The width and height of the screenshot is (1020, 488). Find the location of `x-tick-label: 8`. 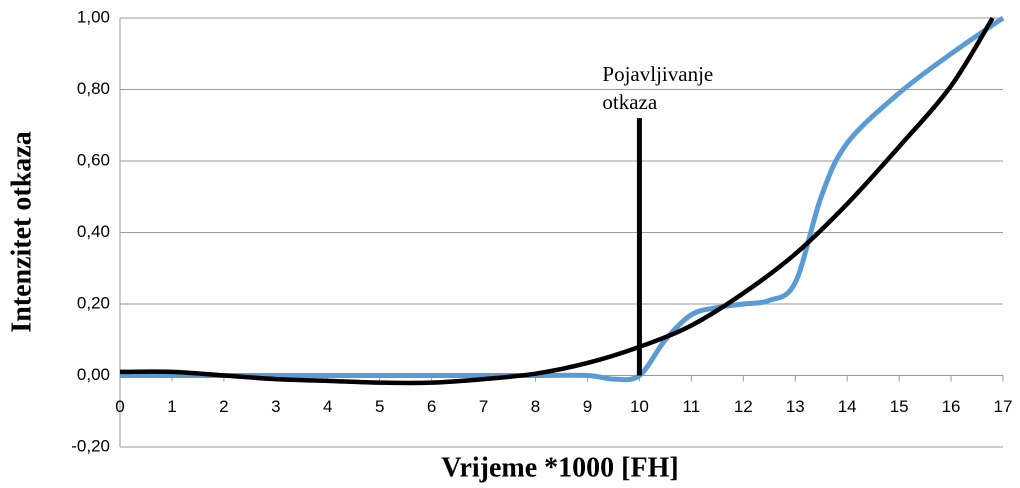

x-tick-label: 8 is located at coordinates (535, 406).